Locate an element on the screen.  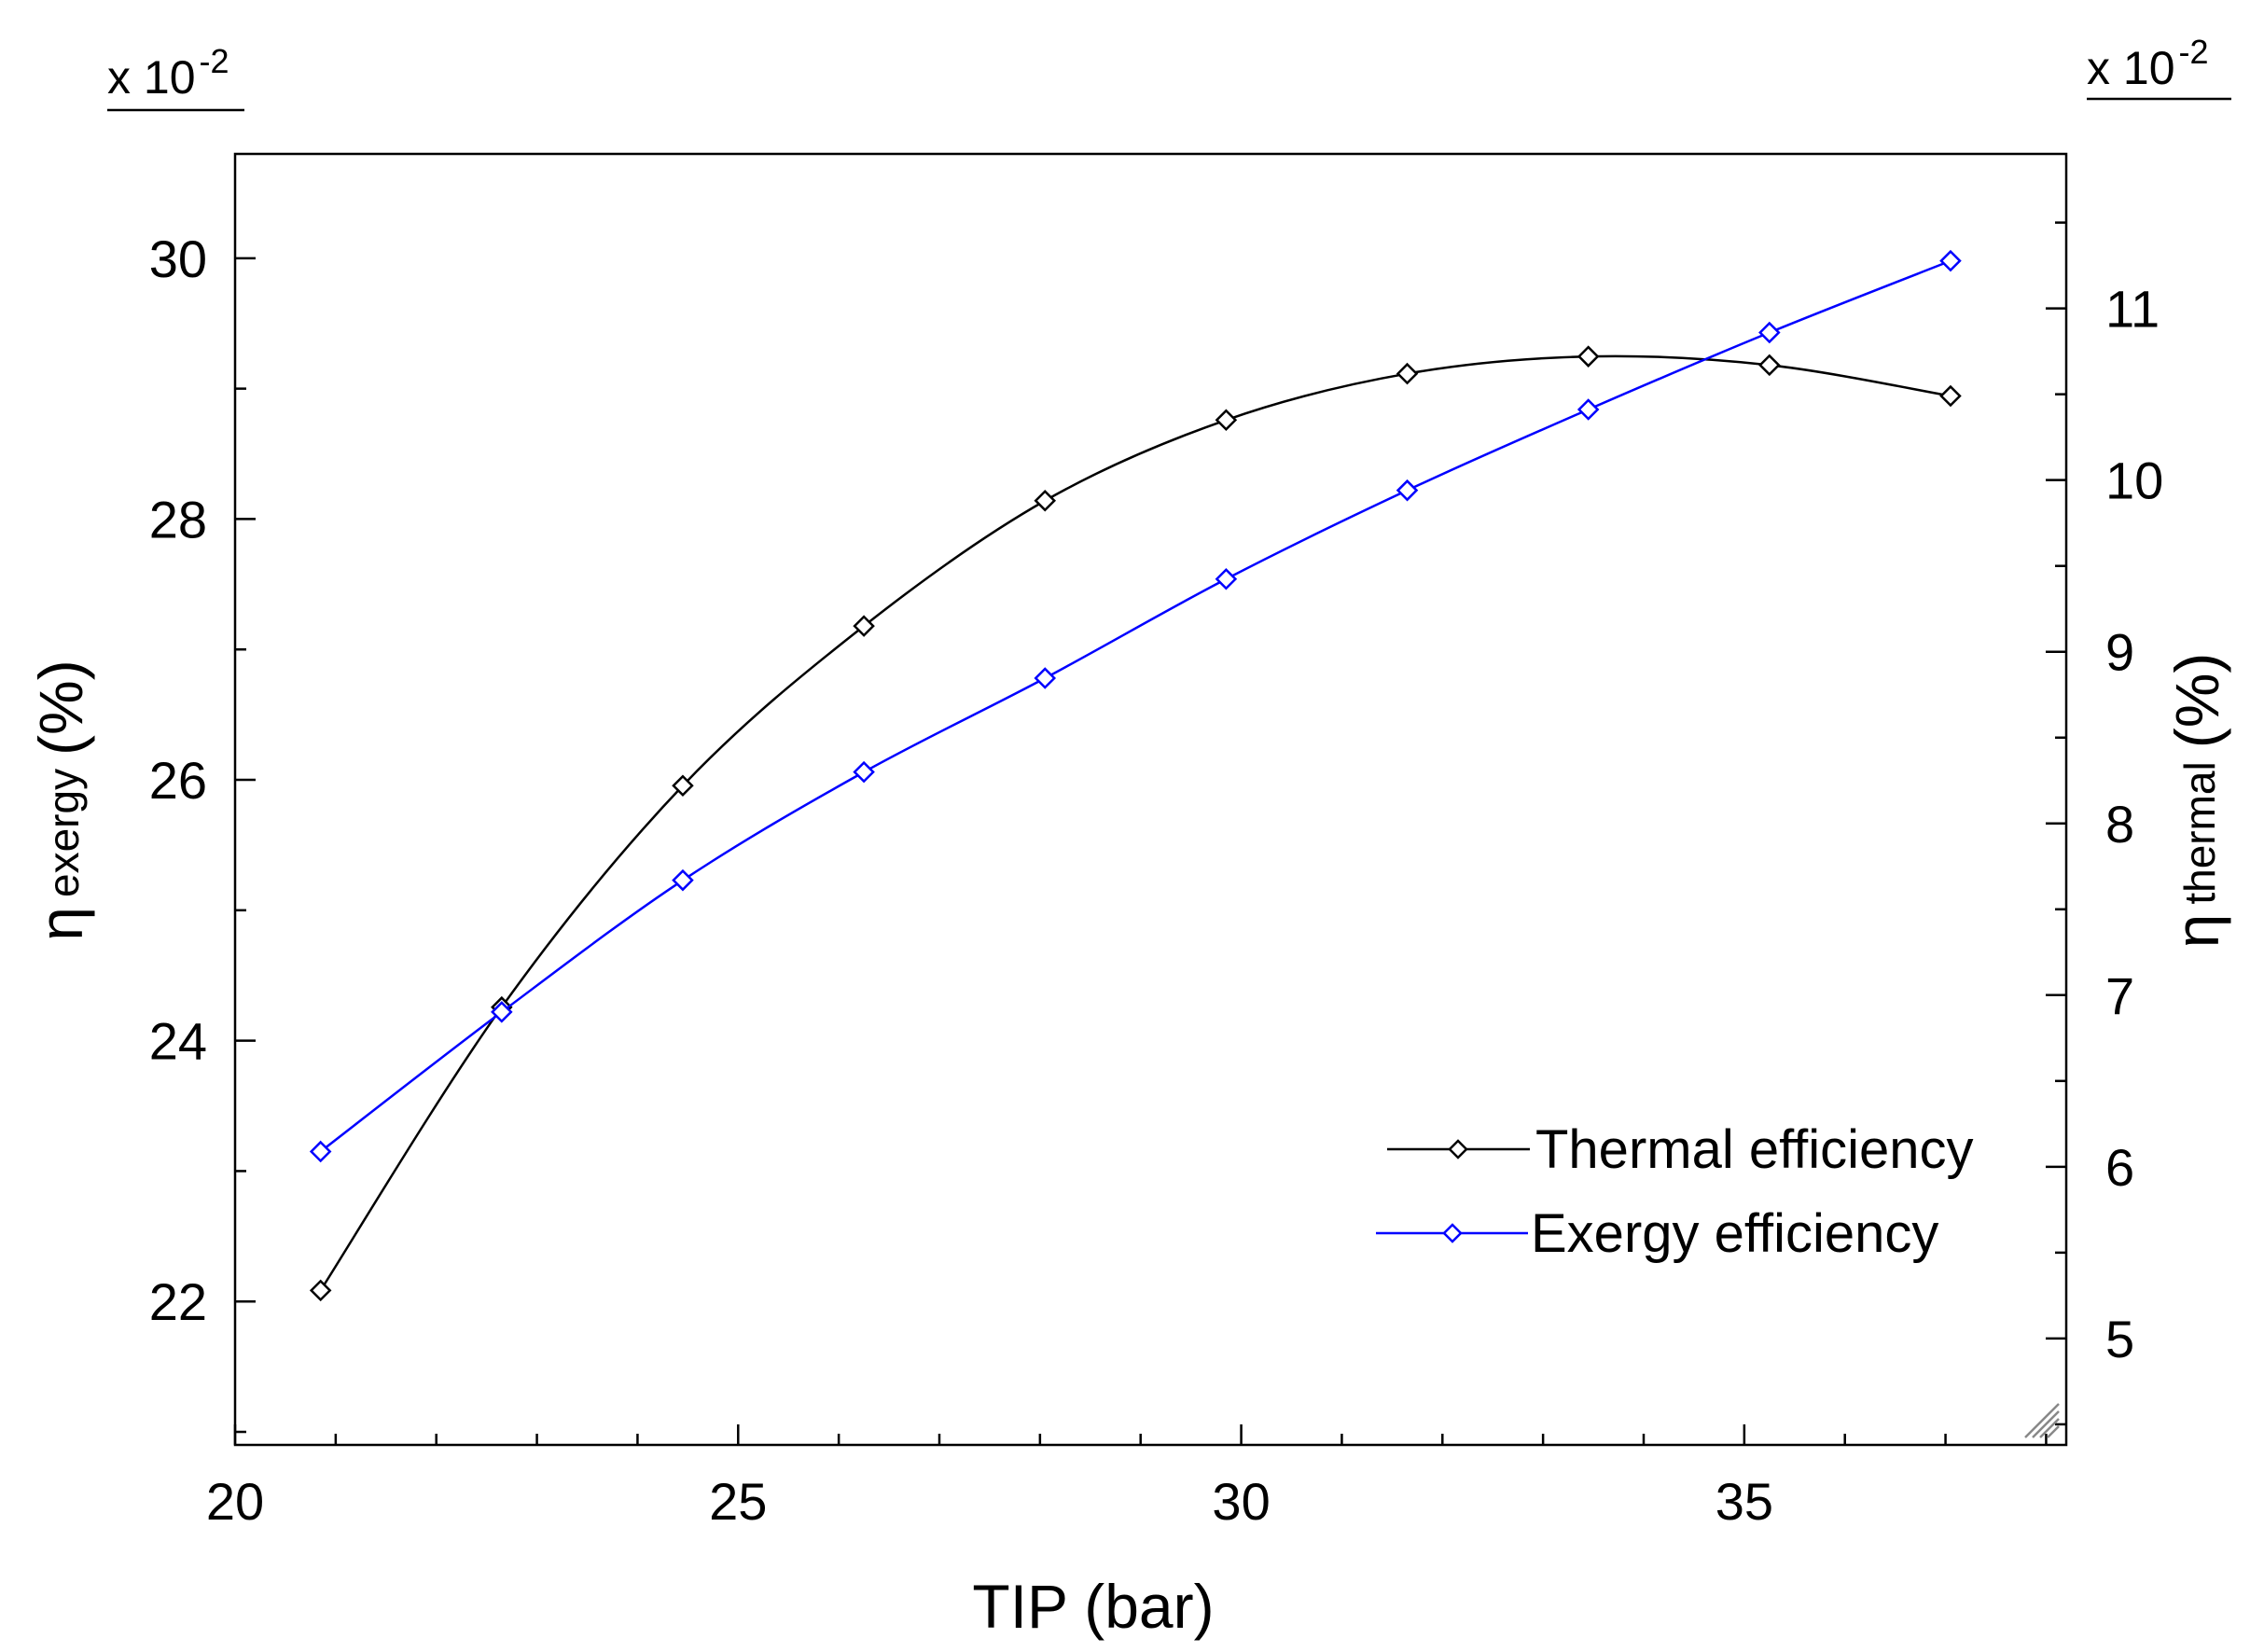
x-tick-label-20: 20 is located at coordinates (235, 1502).